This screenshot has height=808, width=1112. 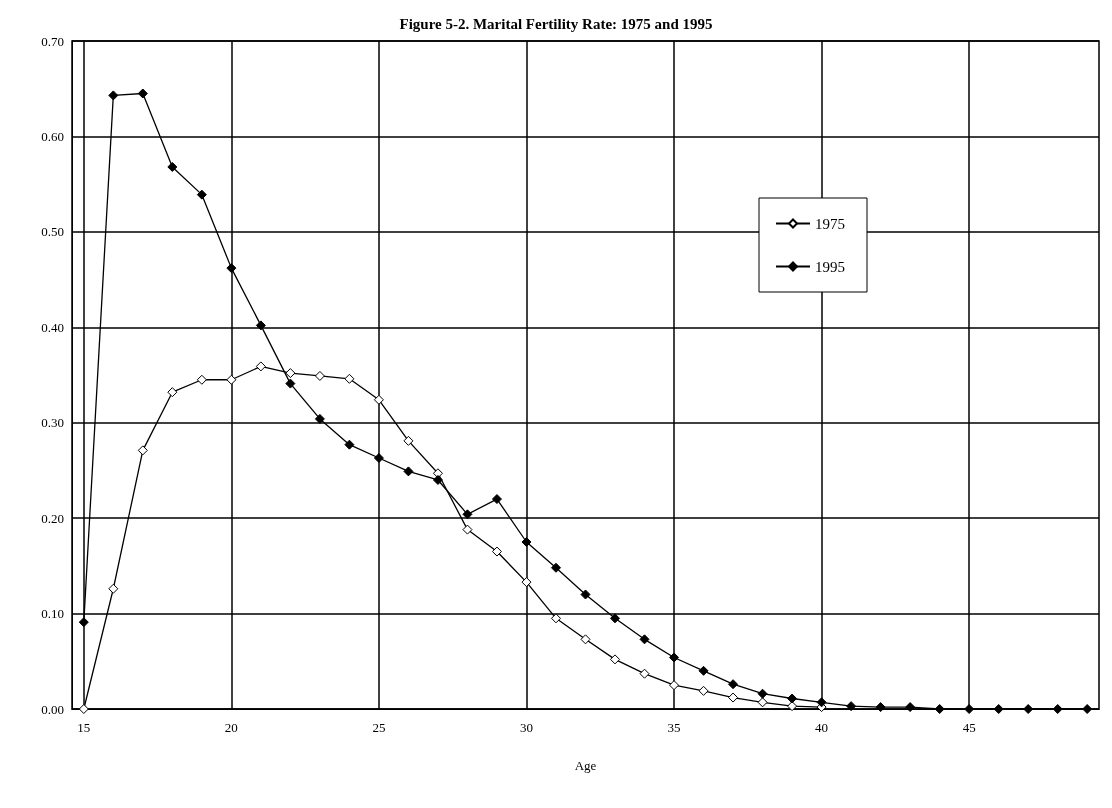 What do you see at coordinates (52, 518) in the screenshot?
I see `y-tick-label: 0.20` at bounding box center [52, 518].